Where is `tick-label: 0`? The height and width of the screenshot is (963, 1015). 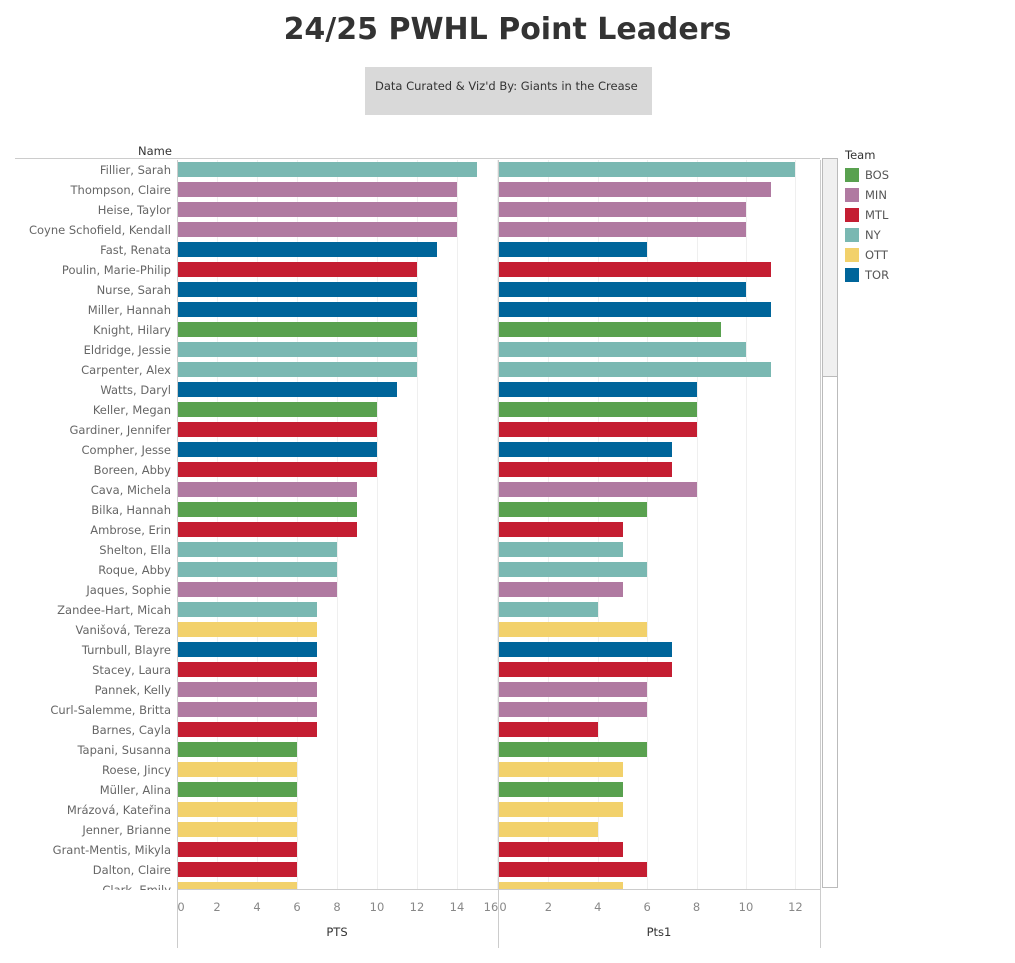
tick-label: 0 is located at coordinates (181, 907).